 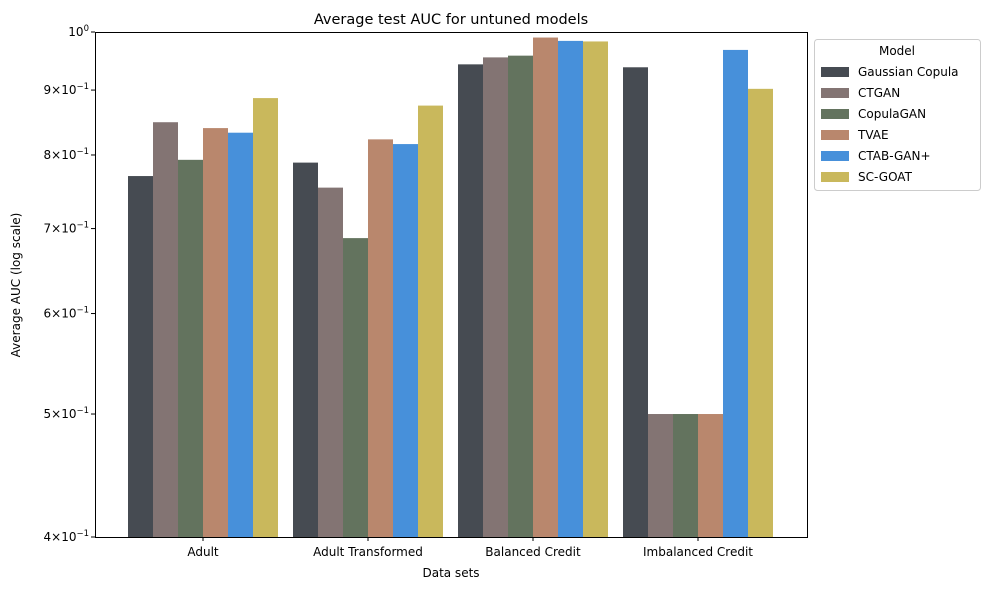 I want to click on legend-box, so click(x=897, y=115).